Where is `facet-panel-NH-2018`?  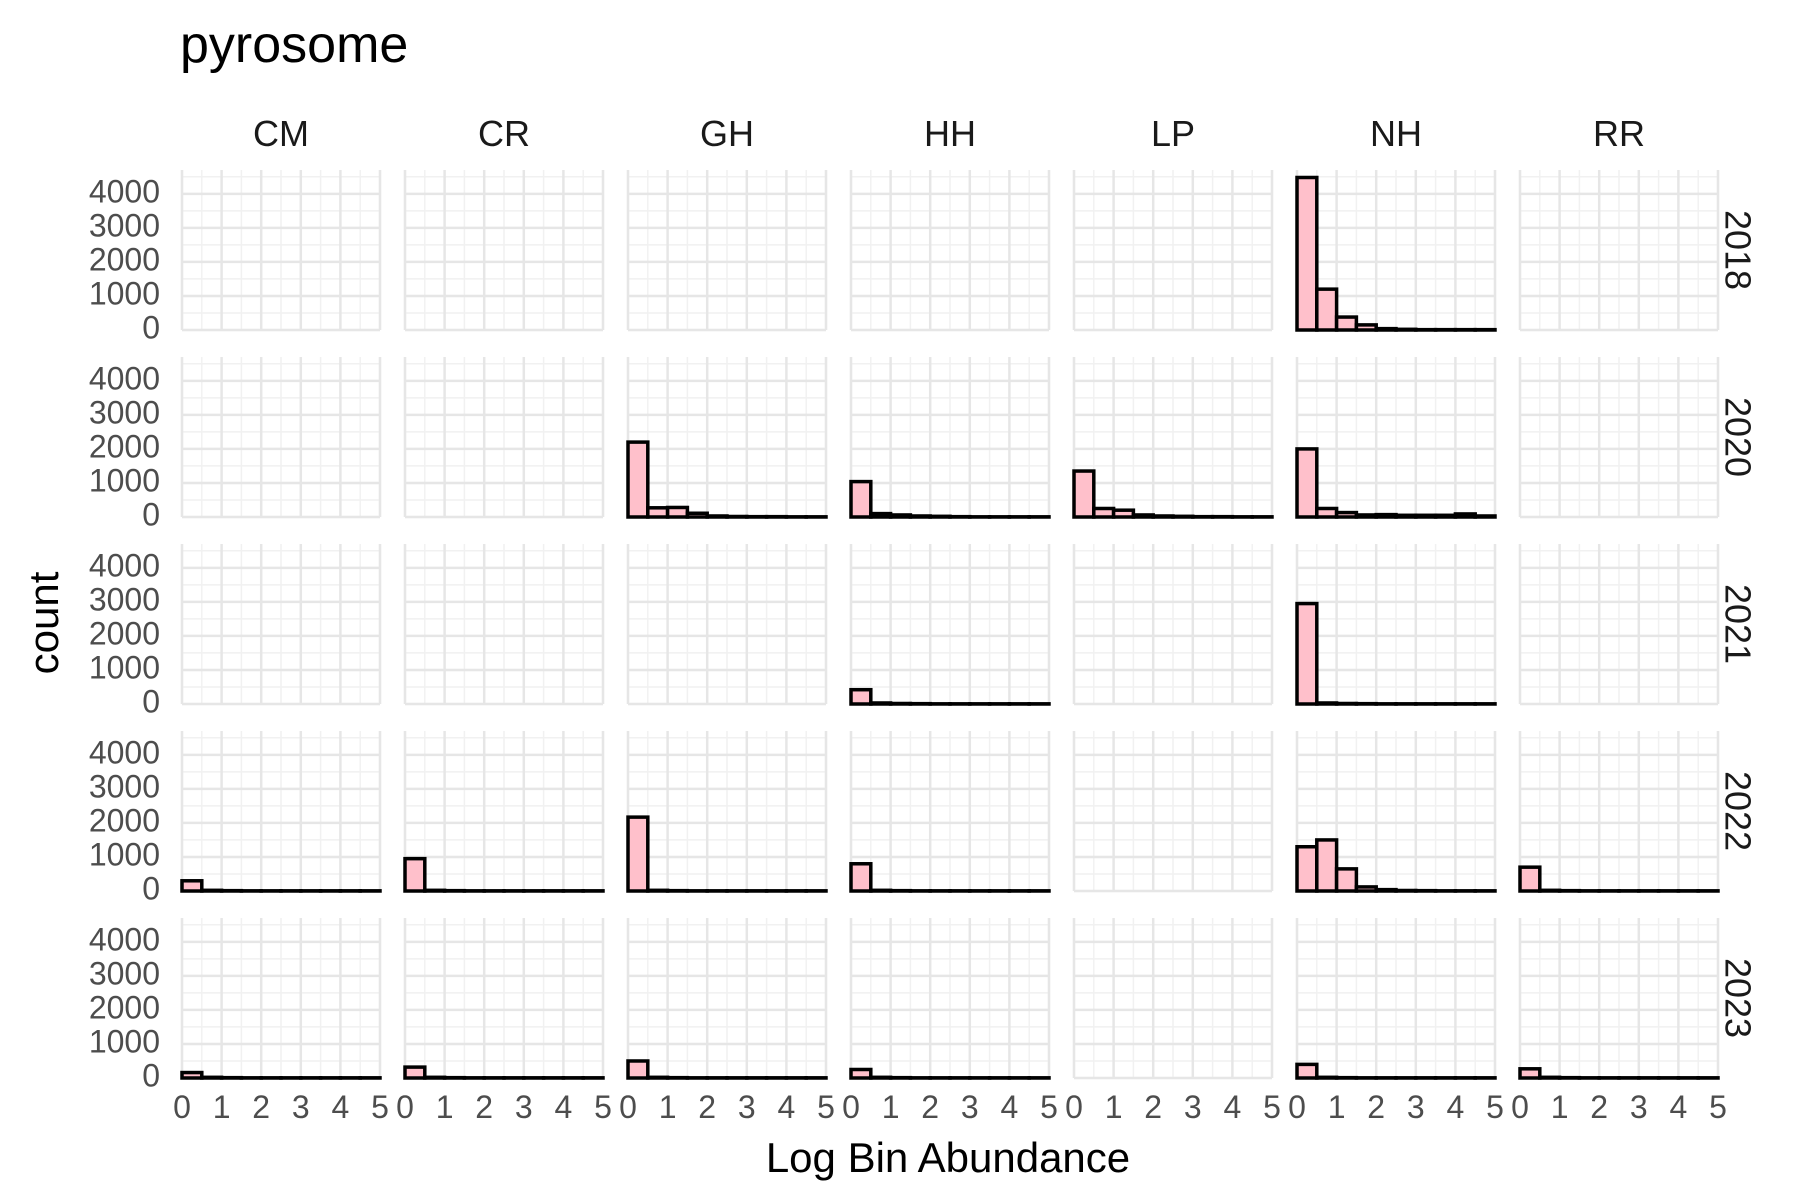
facet-panel-NH-2018 is located at coordinates (1396, 251).